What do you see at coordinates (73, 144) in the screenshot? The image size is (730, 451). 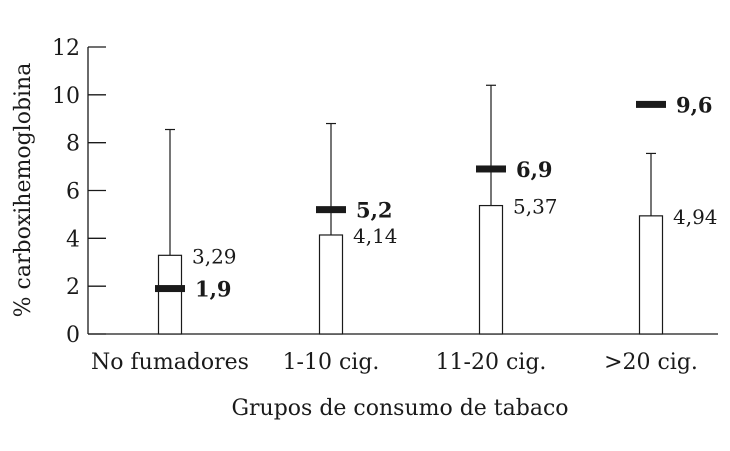 I see `y-tick-label: 8` at bounding box center [73, 144].